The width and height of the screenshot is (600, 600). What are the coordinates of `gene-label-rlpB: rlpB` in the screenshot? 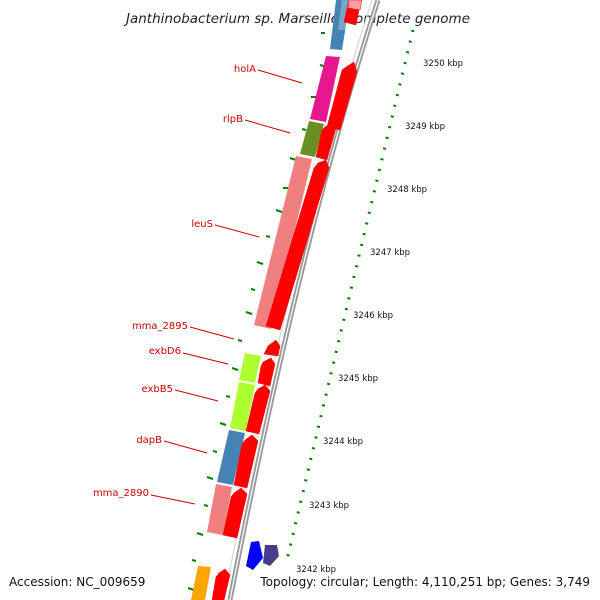 It's located at (233, 119).